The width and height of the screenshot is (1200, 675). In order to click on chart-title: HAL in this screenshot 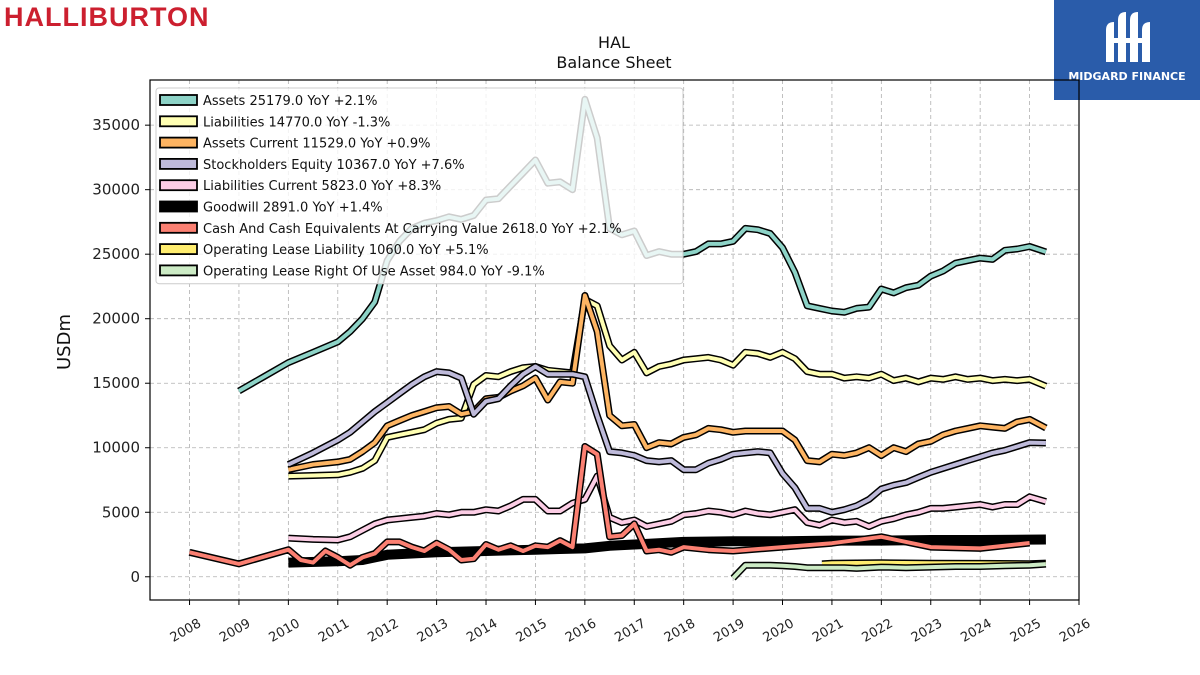, I will do `click(614, 42)`.